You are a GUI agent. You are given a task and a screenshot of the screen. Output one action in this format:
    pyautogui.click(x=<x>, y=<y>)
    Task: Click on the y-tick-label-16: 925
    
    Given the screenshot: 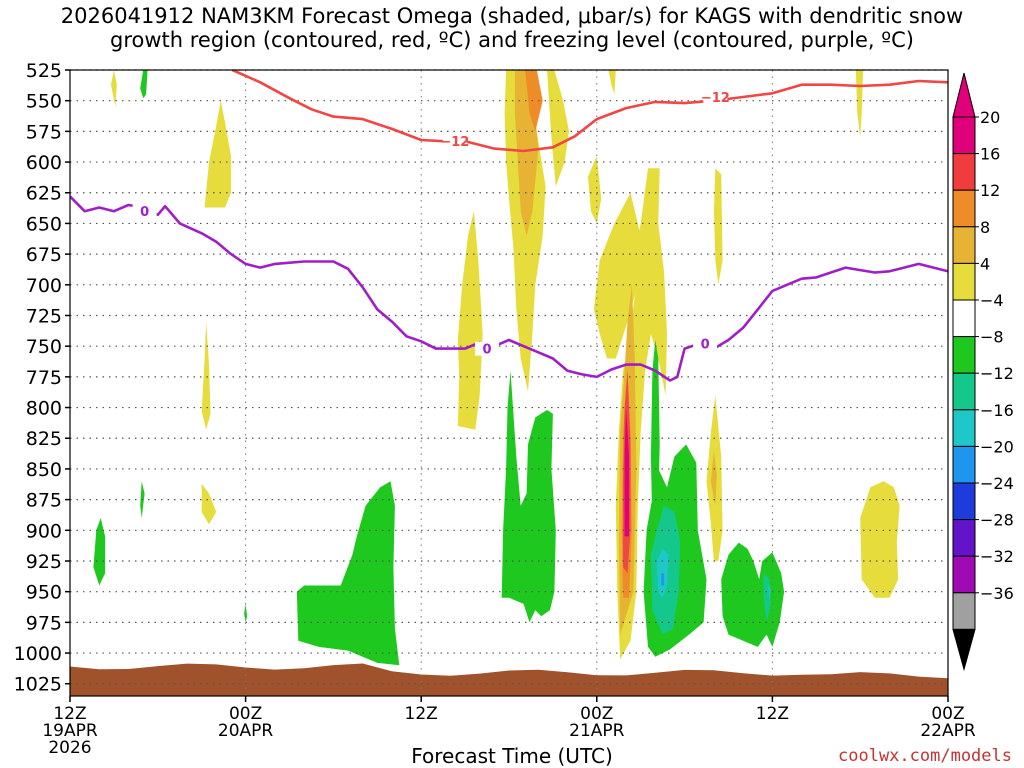 What is the action you would take?
    pyautogui.click(x=44, y=562)
    